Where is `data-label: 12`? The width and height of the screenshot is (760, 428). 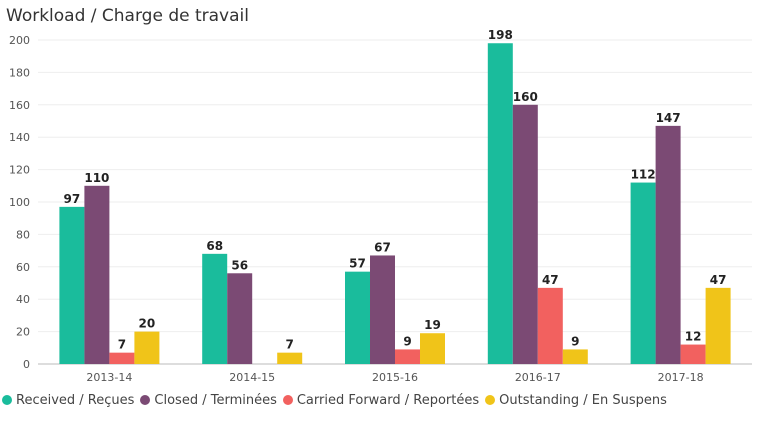
data-label: 12 is located at coordinates (693, 337).